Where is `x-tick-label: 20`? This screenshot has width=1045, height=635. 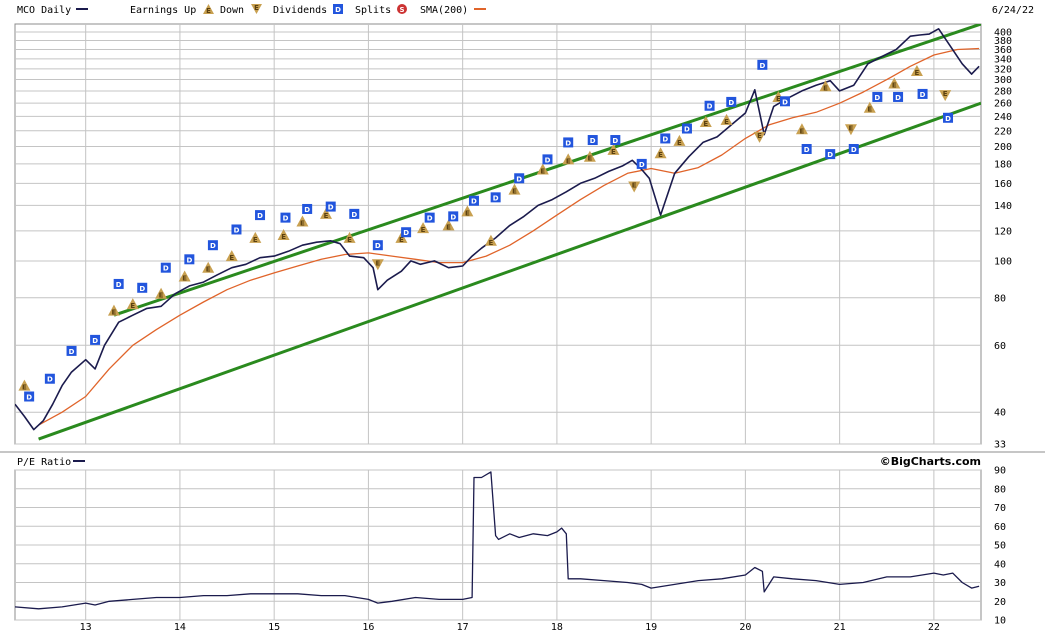
x-tick-label: 20 is located at coordinates (745, 627).